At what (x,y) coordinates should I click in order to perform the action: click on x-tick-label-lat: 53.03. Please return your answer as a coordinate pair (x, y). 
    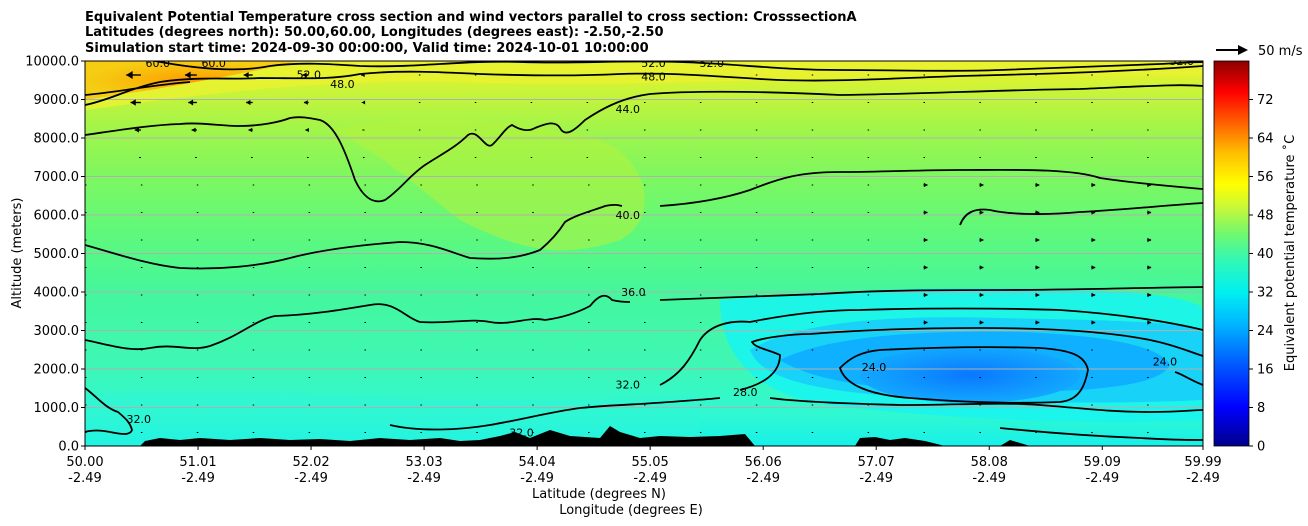
    Looking at the image, I should click on (423, 462).